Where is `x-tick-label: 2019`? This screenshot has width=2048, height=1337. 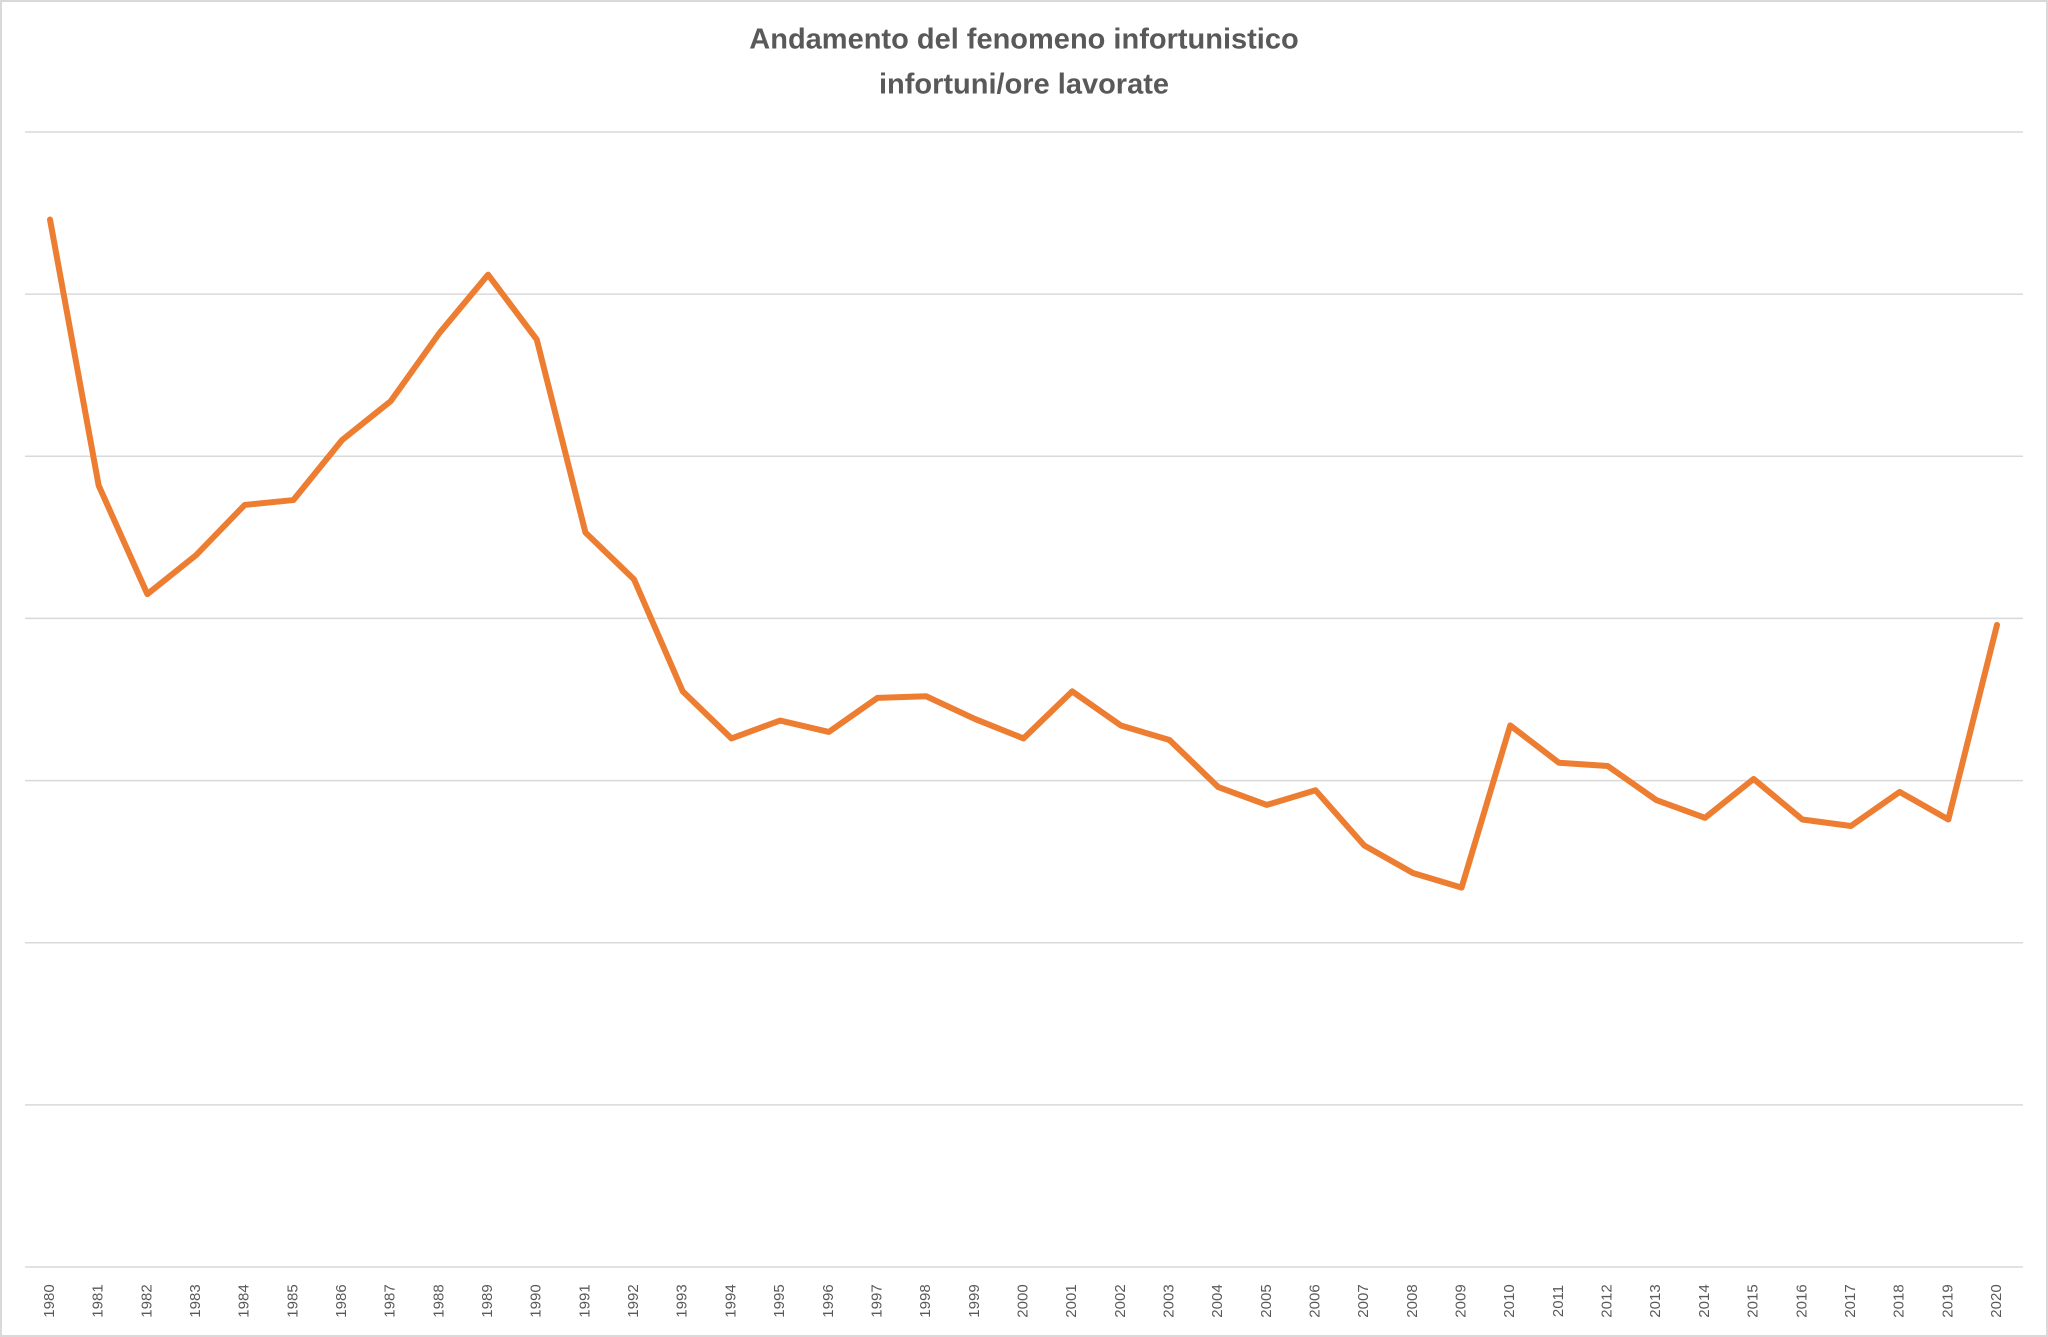 x-tick-label: 2019 is located at coordinates (1947, 1300).